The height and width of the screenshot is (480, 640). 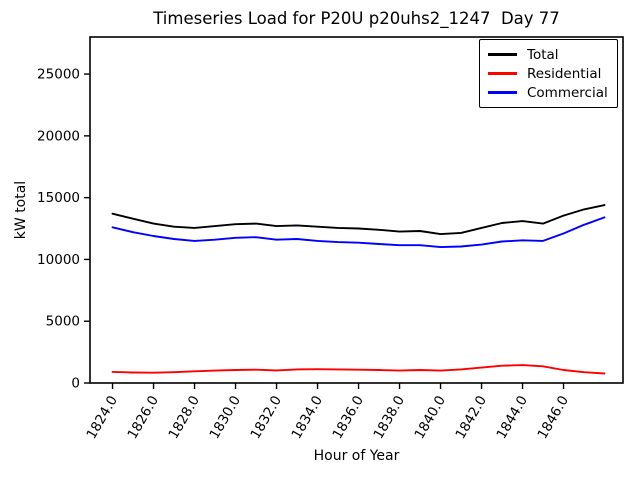 What do you see at coordinates (567, 92) in the screenshot?
I see `legend-label-commercial: Commercial` at bounding box center [567, 92].